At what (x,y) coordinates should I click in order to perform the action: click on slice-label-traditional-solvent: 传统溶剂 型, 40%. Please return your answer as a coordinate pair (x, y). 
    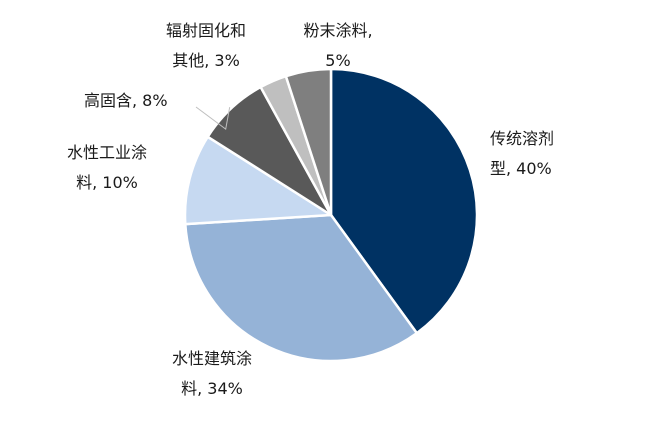
    Looking at the image, I should click on (522, 153).